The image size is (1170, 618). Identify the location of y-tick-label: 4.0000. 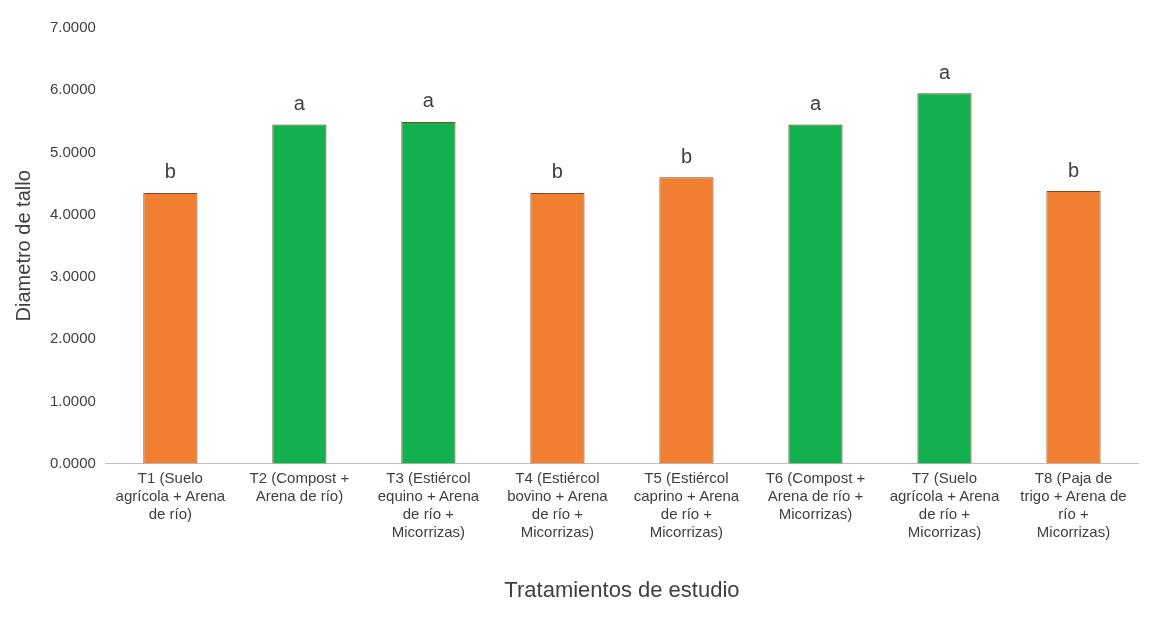
(72, 213).